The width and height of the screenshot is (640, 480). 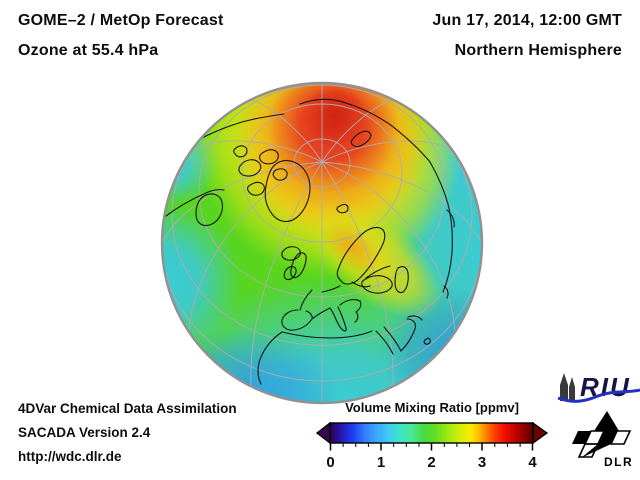 I want to click on forecast-datetime: Jun 17, 2014, 12:00 GMT, so click(x=527, y=20).